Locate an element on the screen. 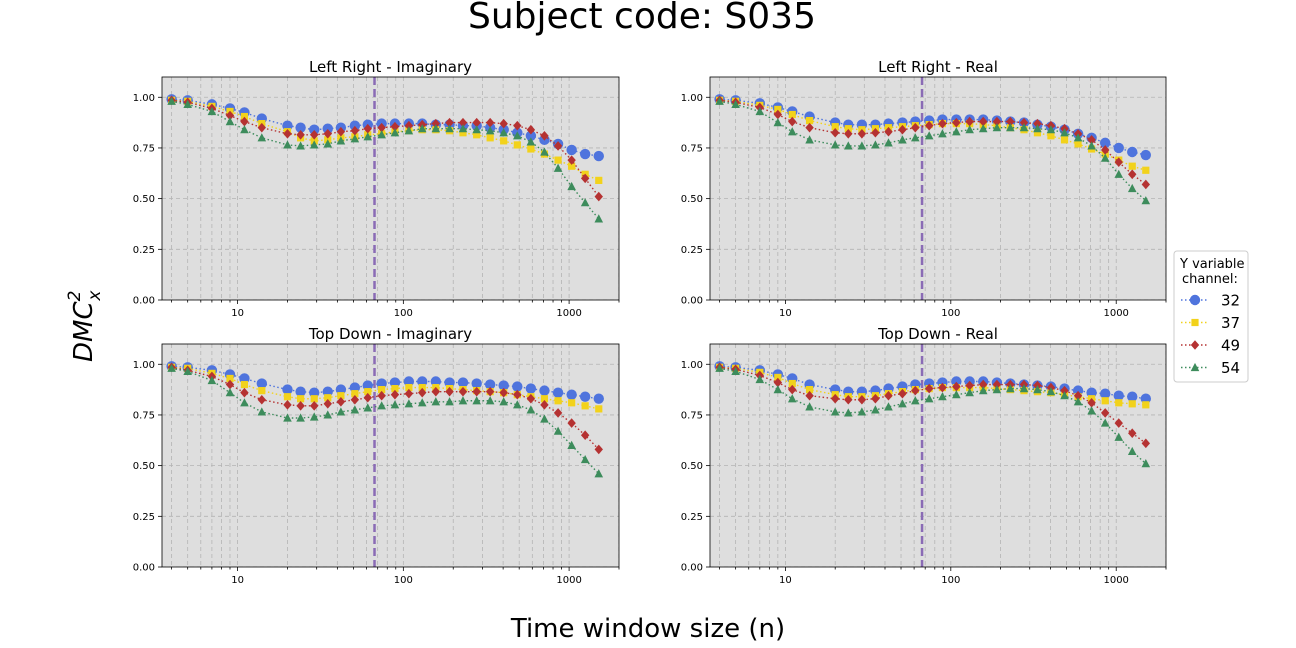 Image resolution: width=1296 pixels, height=648 pixels. legend-marker is located at coordinates (1195, 345).